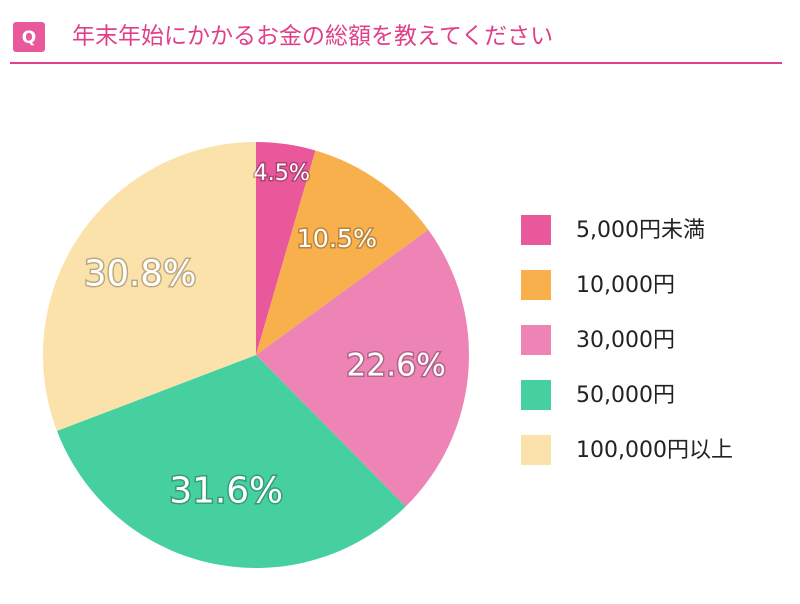 The width and height of the screenshot is (800, 604). What do you see at coordinates (654, 450) in the screenshot?
I see `legend-label: 100,000円以上` at bounding box center [654, 450].